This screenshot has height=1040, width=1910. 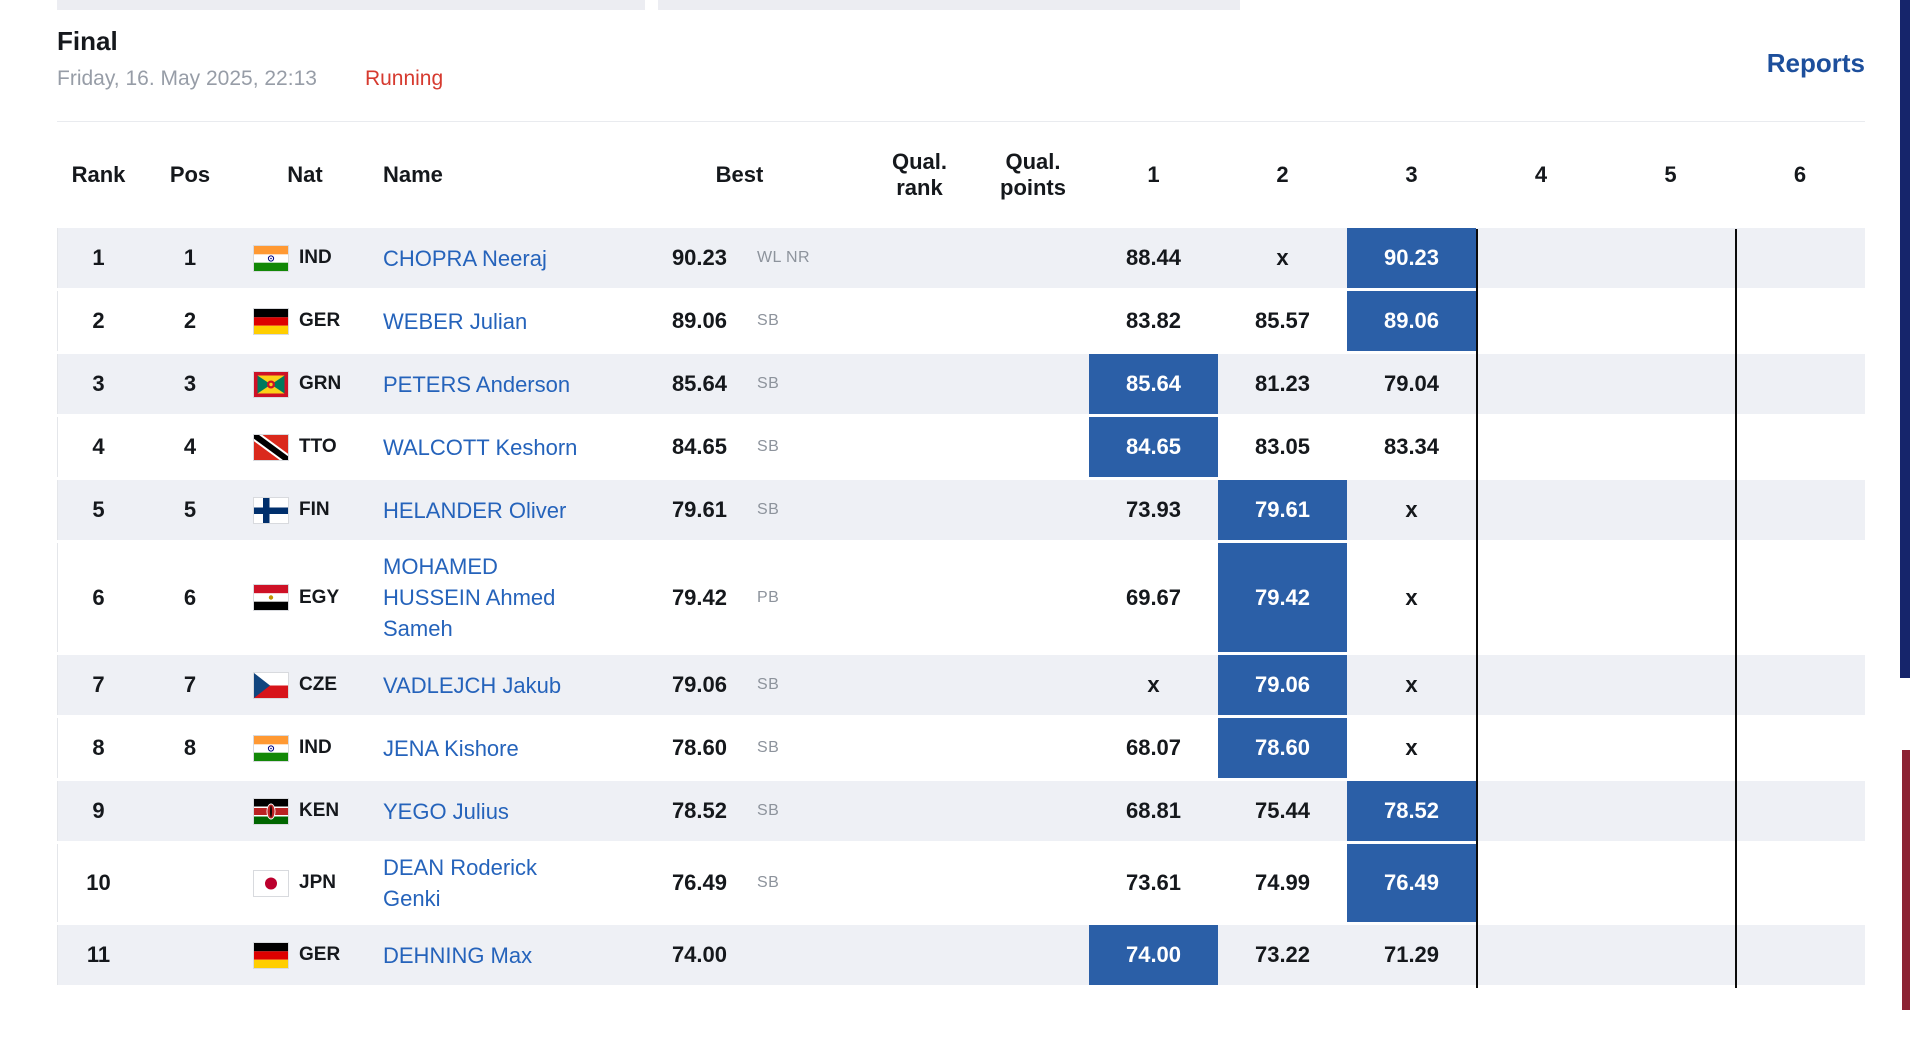 I want to click on pos-cell: 4, so click(x=190, y=447).